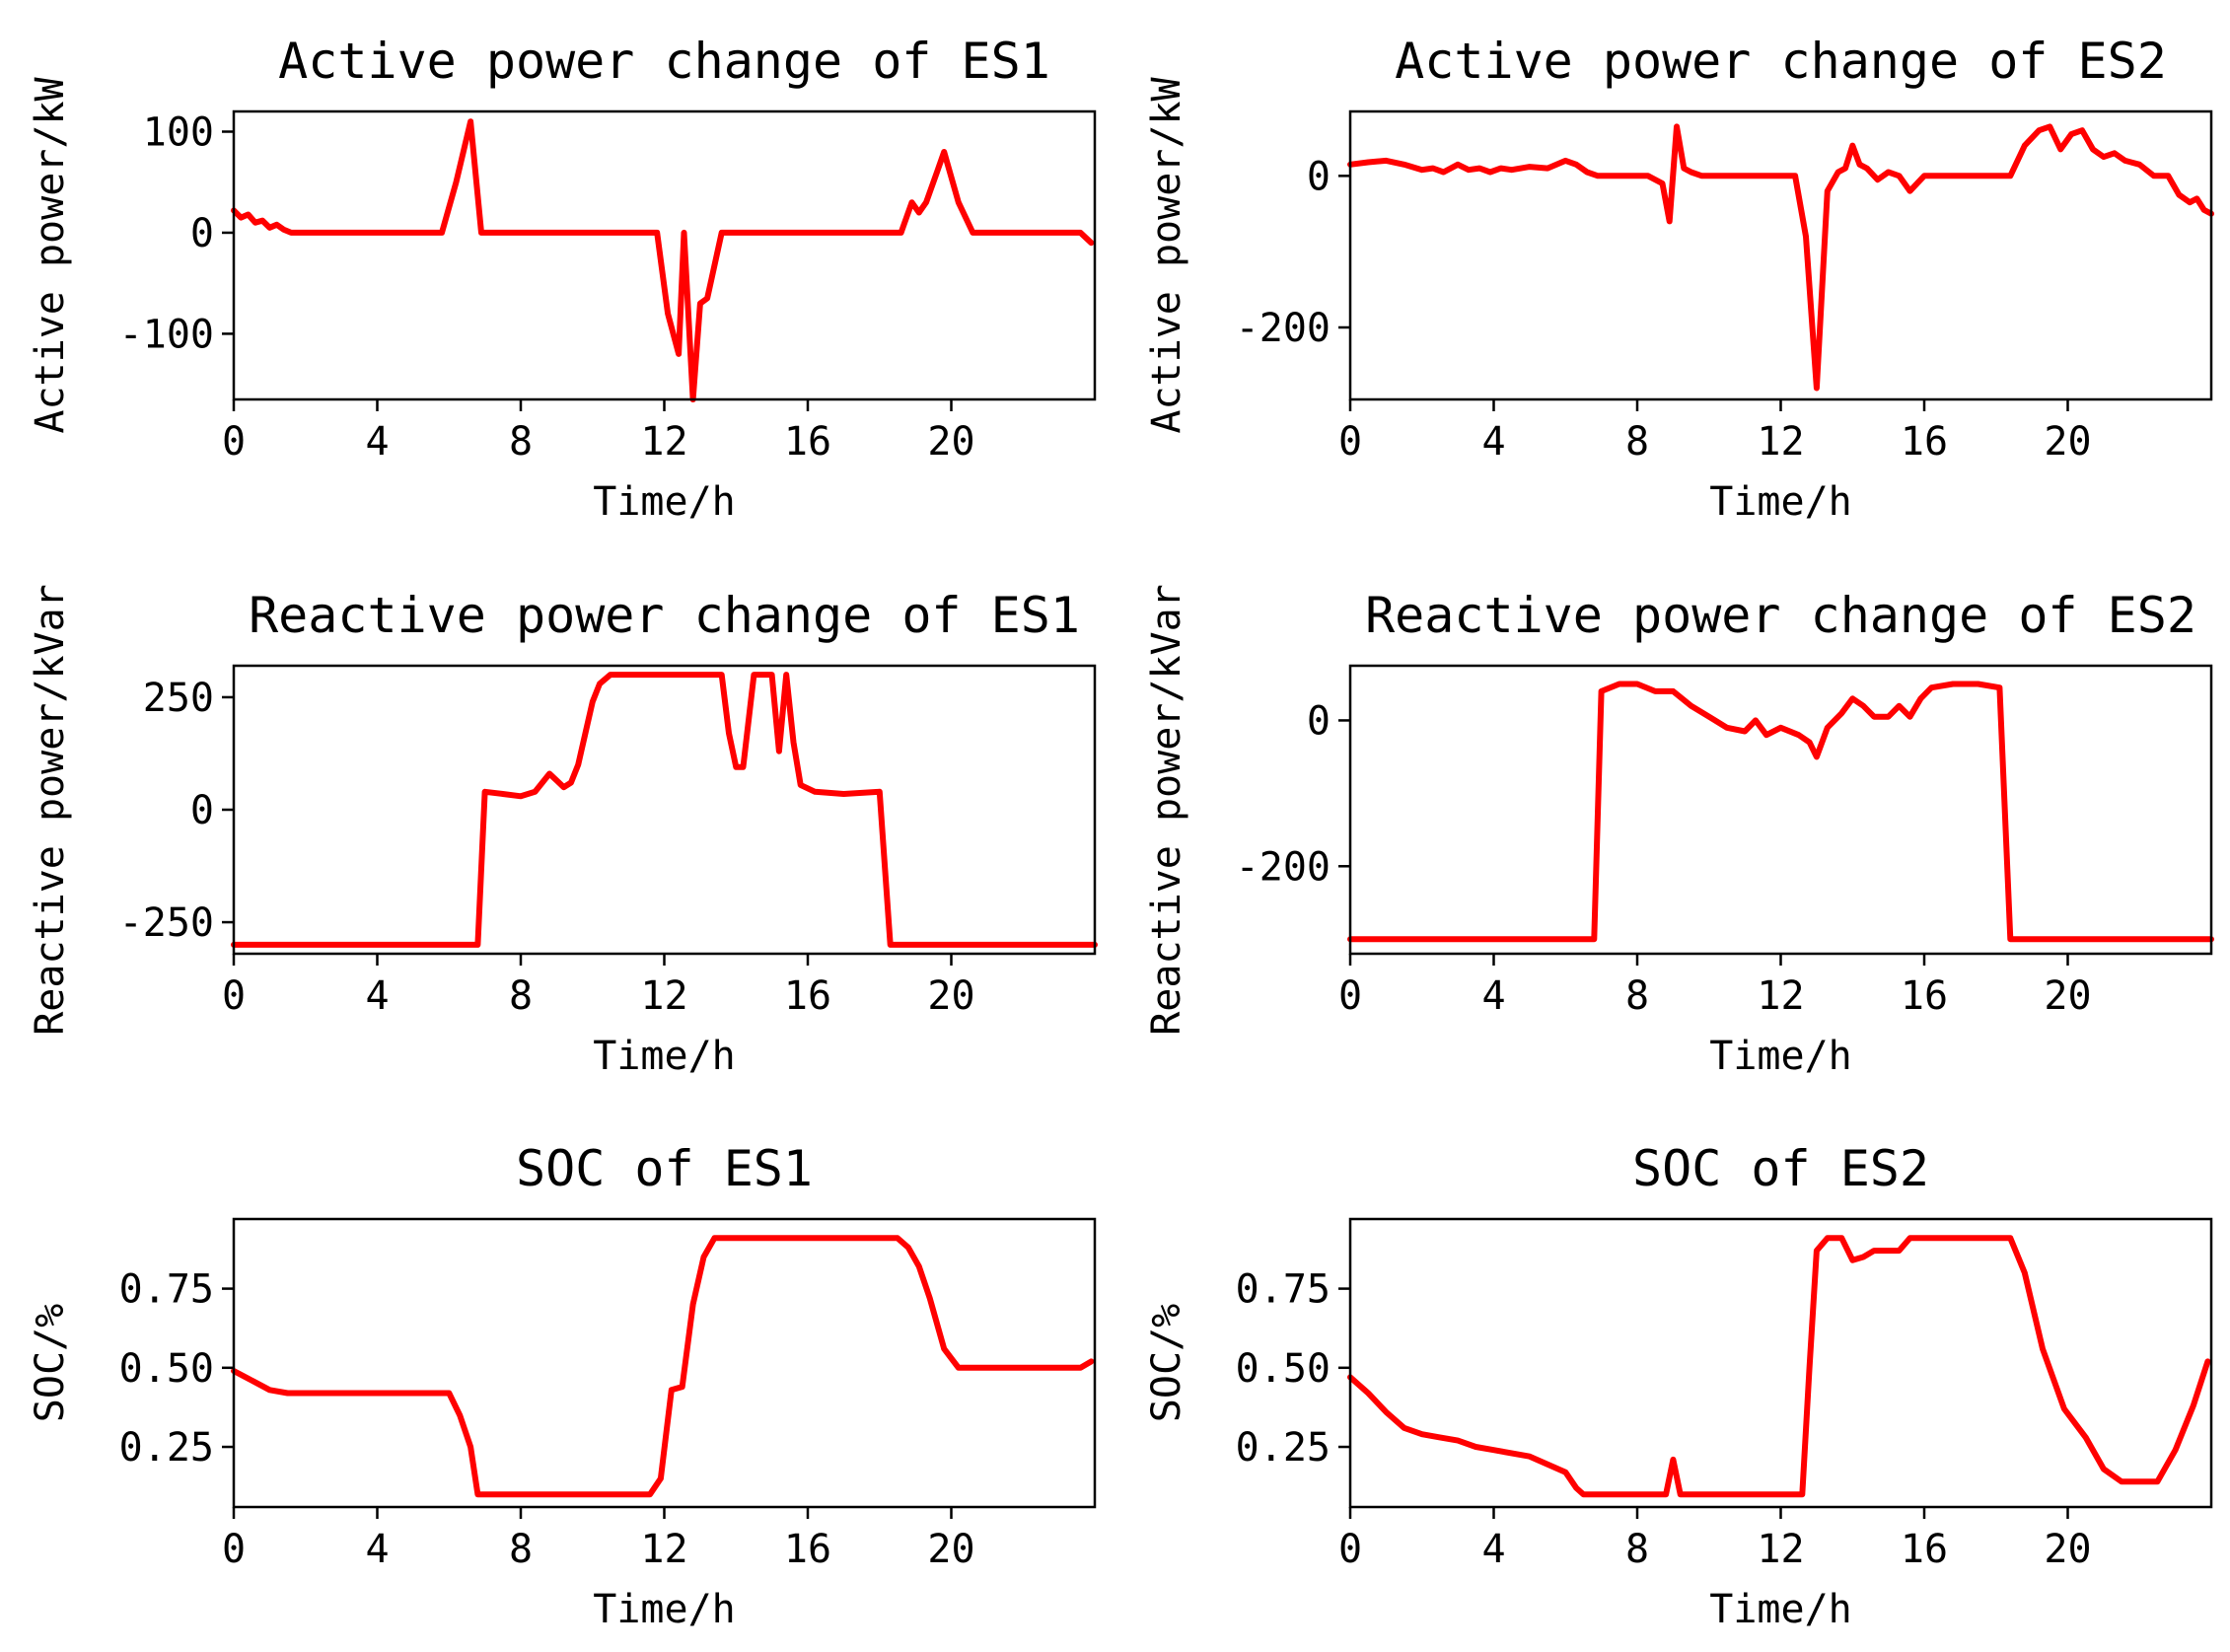  What do you see at coordinates (1780, 615) in the screenshot?
I see `chart-title: Reactive power change of ES2` at bounding box center [1780, 615].